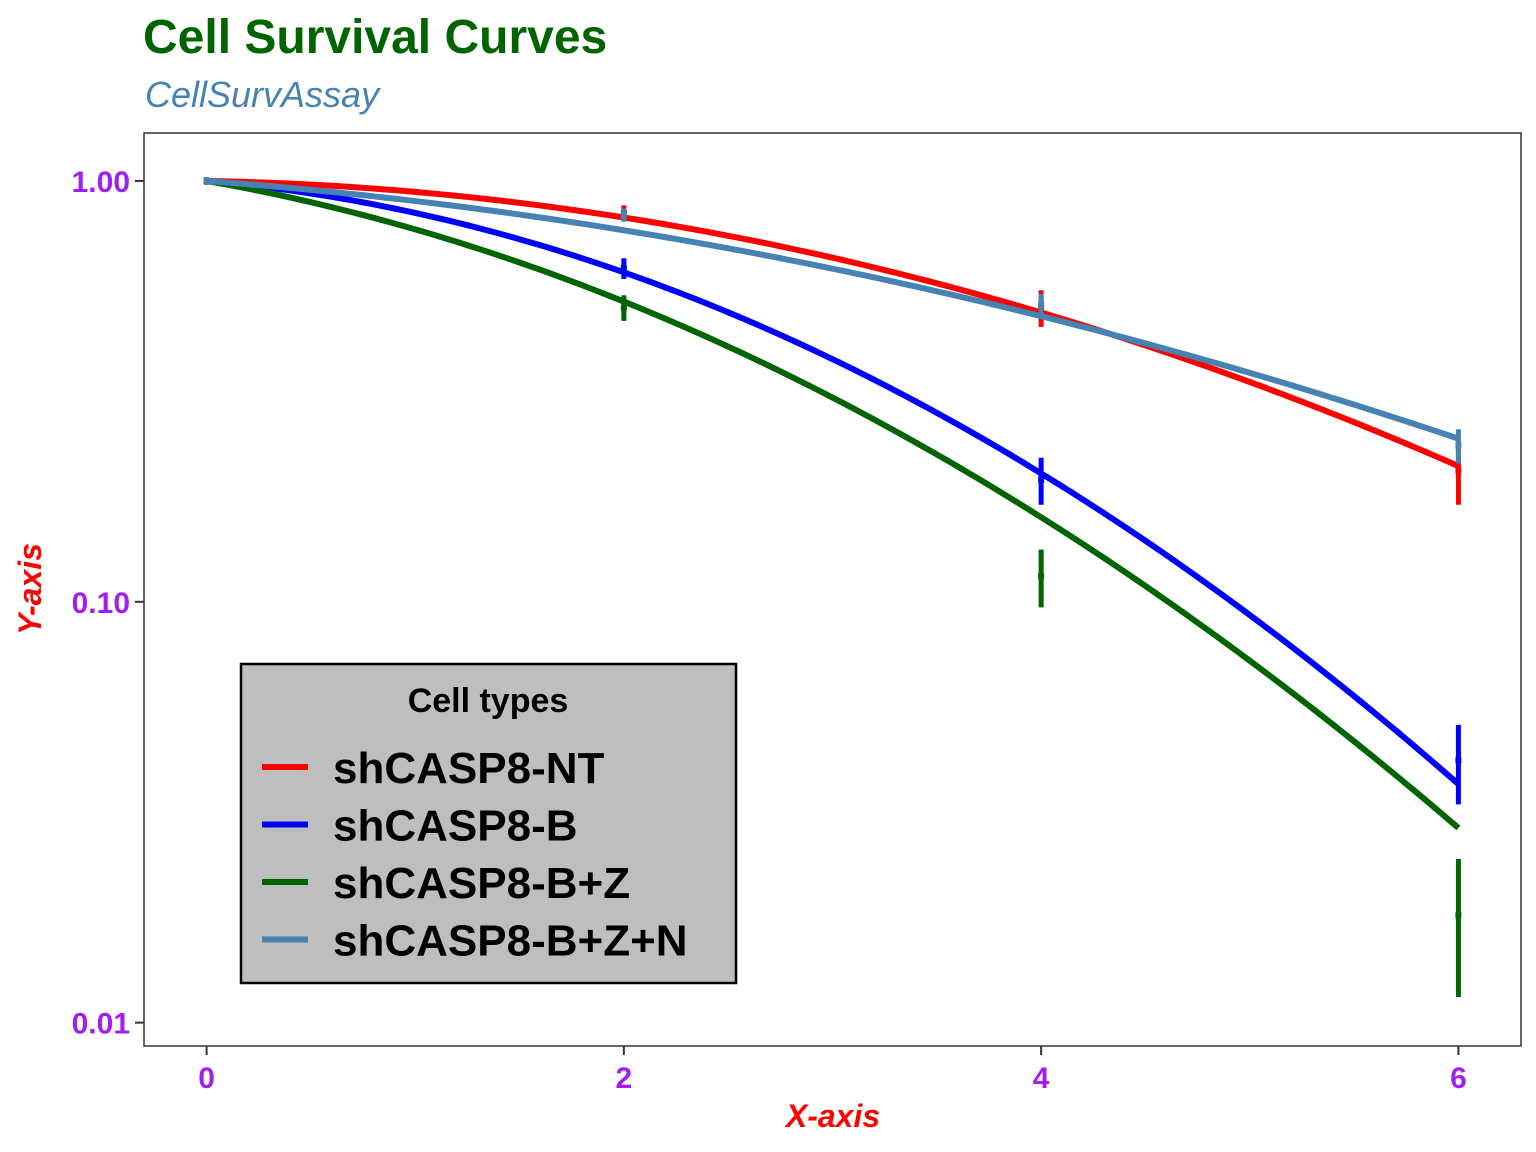 This screenshot has height=1152, width=1536. Describe the element at coordinates (510, 941) in the screenshot. I see `legend-label: shCASP8-B+Z+N` at that location.